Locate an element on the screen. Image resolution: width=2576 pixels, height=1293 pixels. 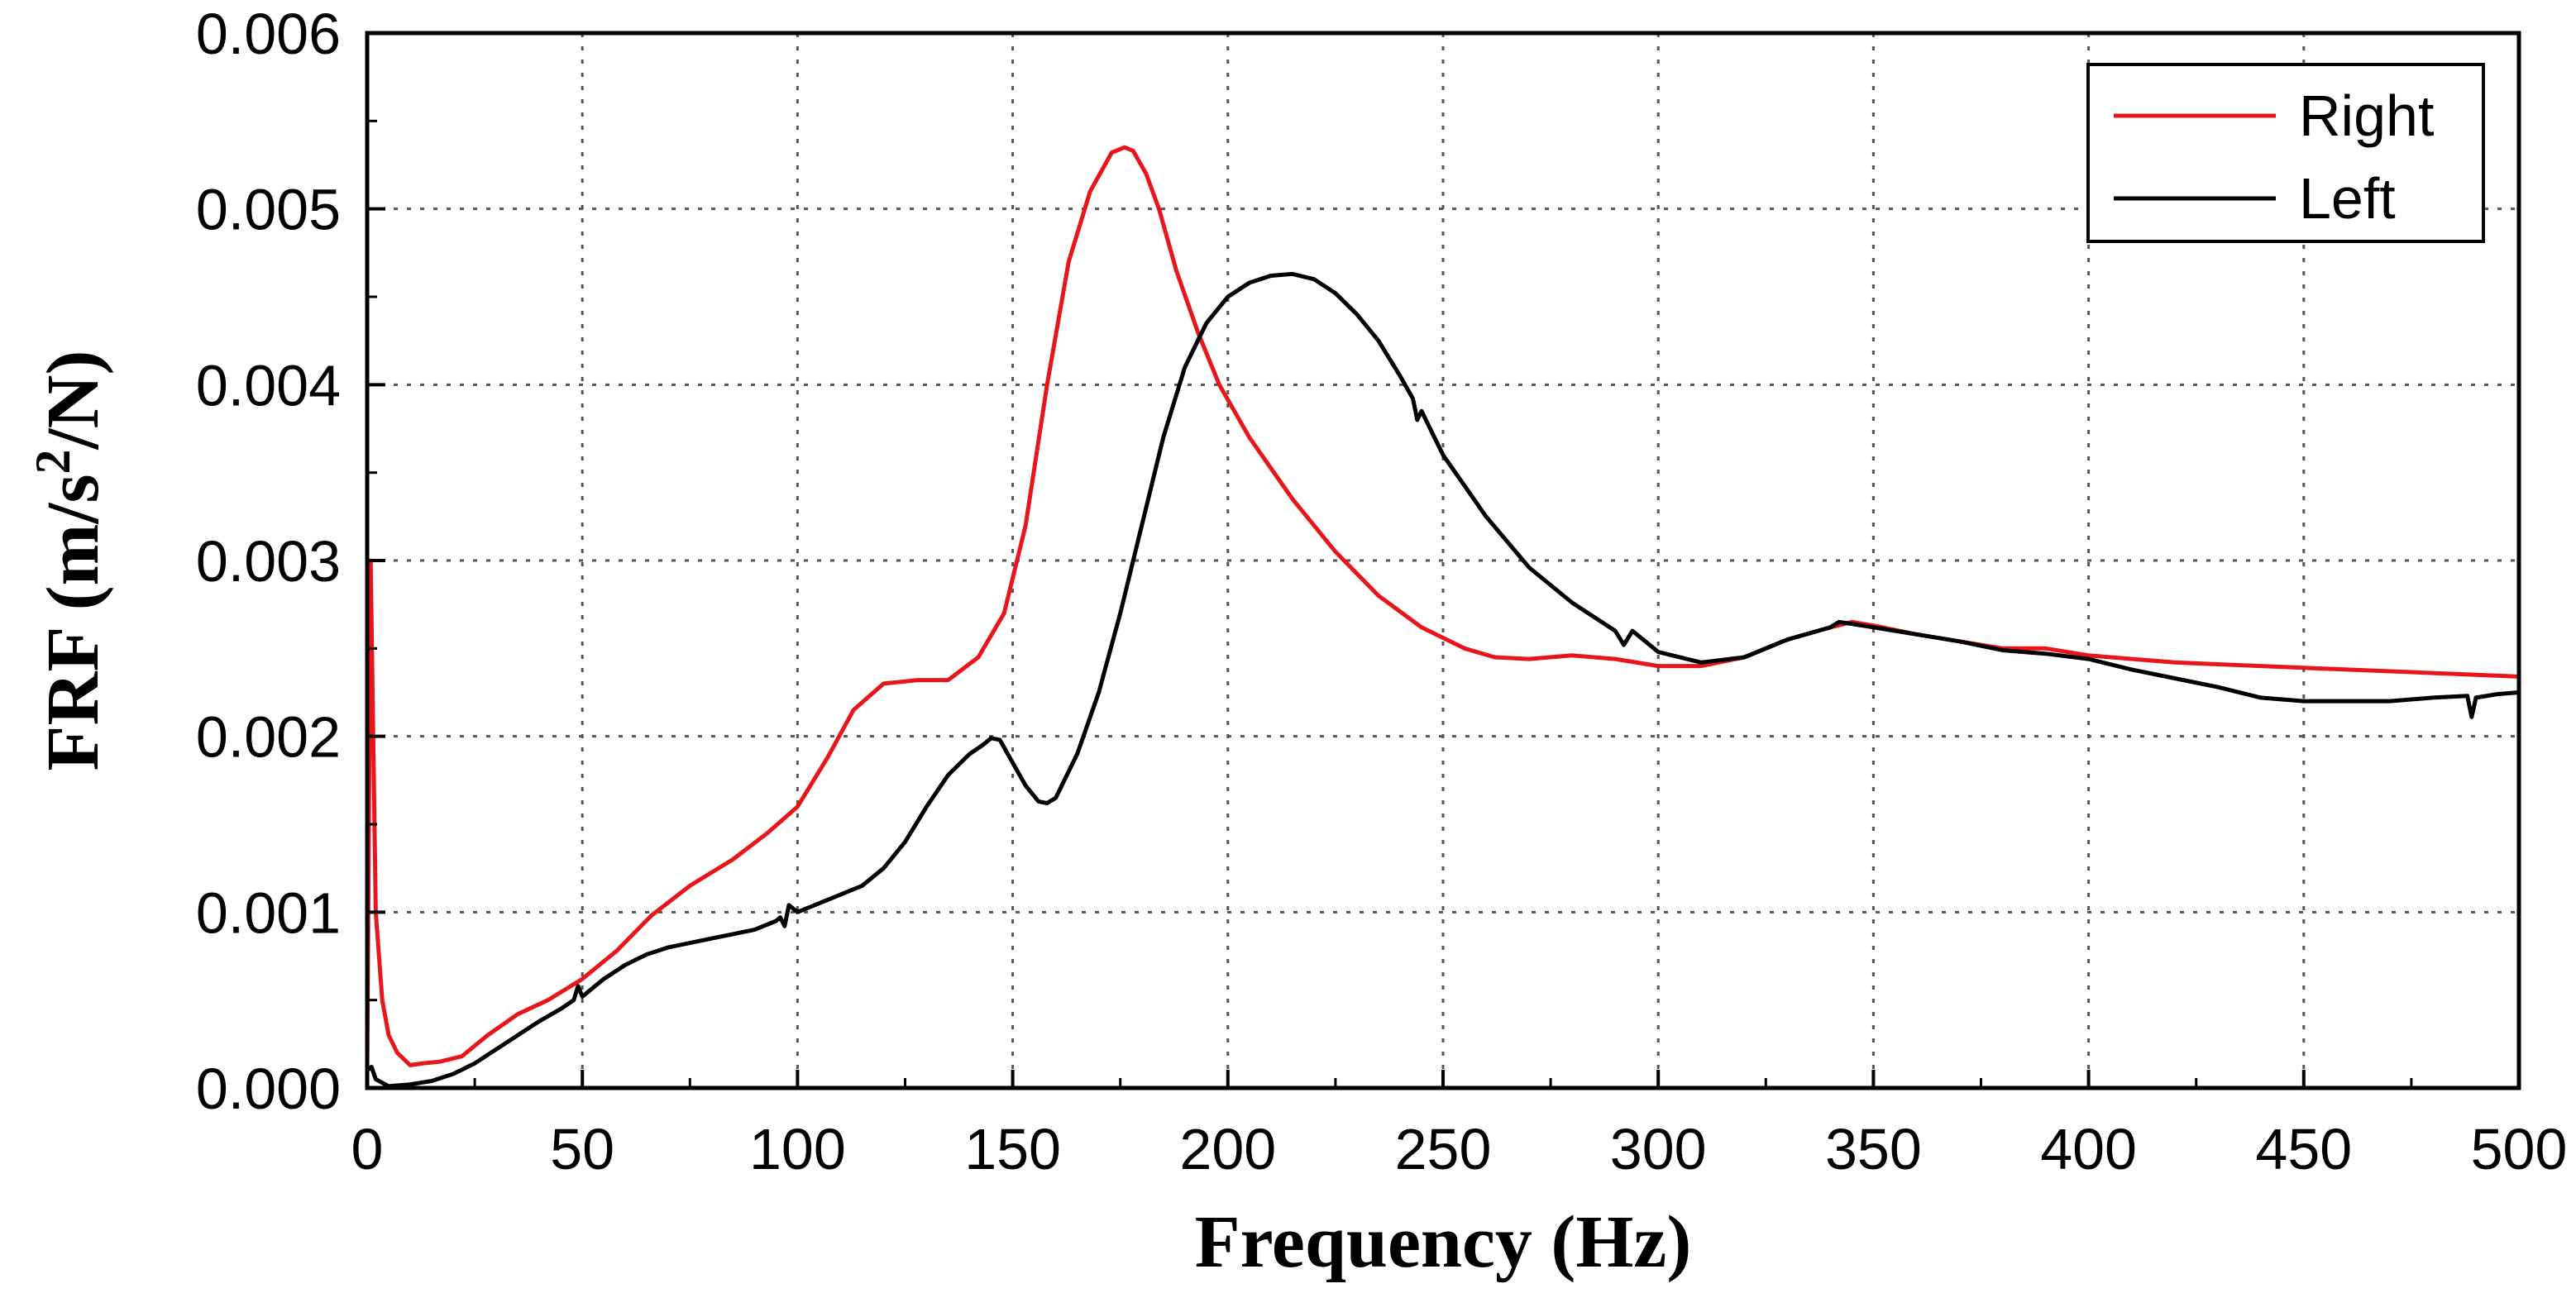
y-axis-title-suffix: /N) is located at coordinates (73, 400).